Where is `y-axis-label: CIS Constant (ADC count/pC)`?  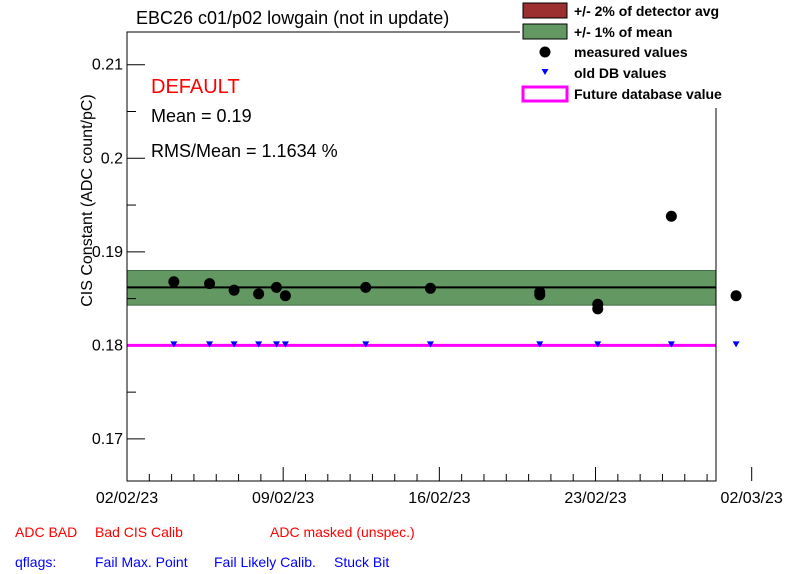 y-axis-label: CIS Constant (ADC count/pC) is located at coordinates (87, 200).